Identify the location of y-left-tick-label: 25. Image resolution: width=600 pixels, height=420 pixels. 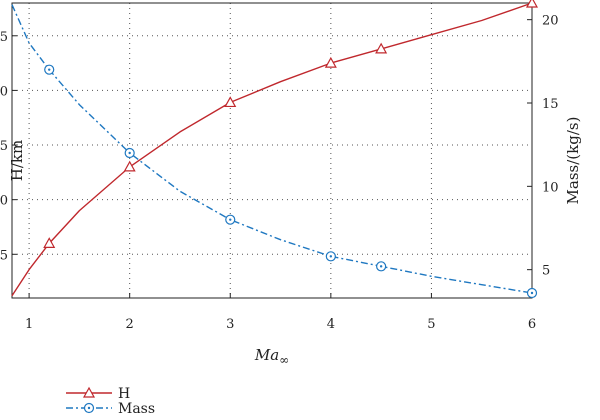
(4, 37).